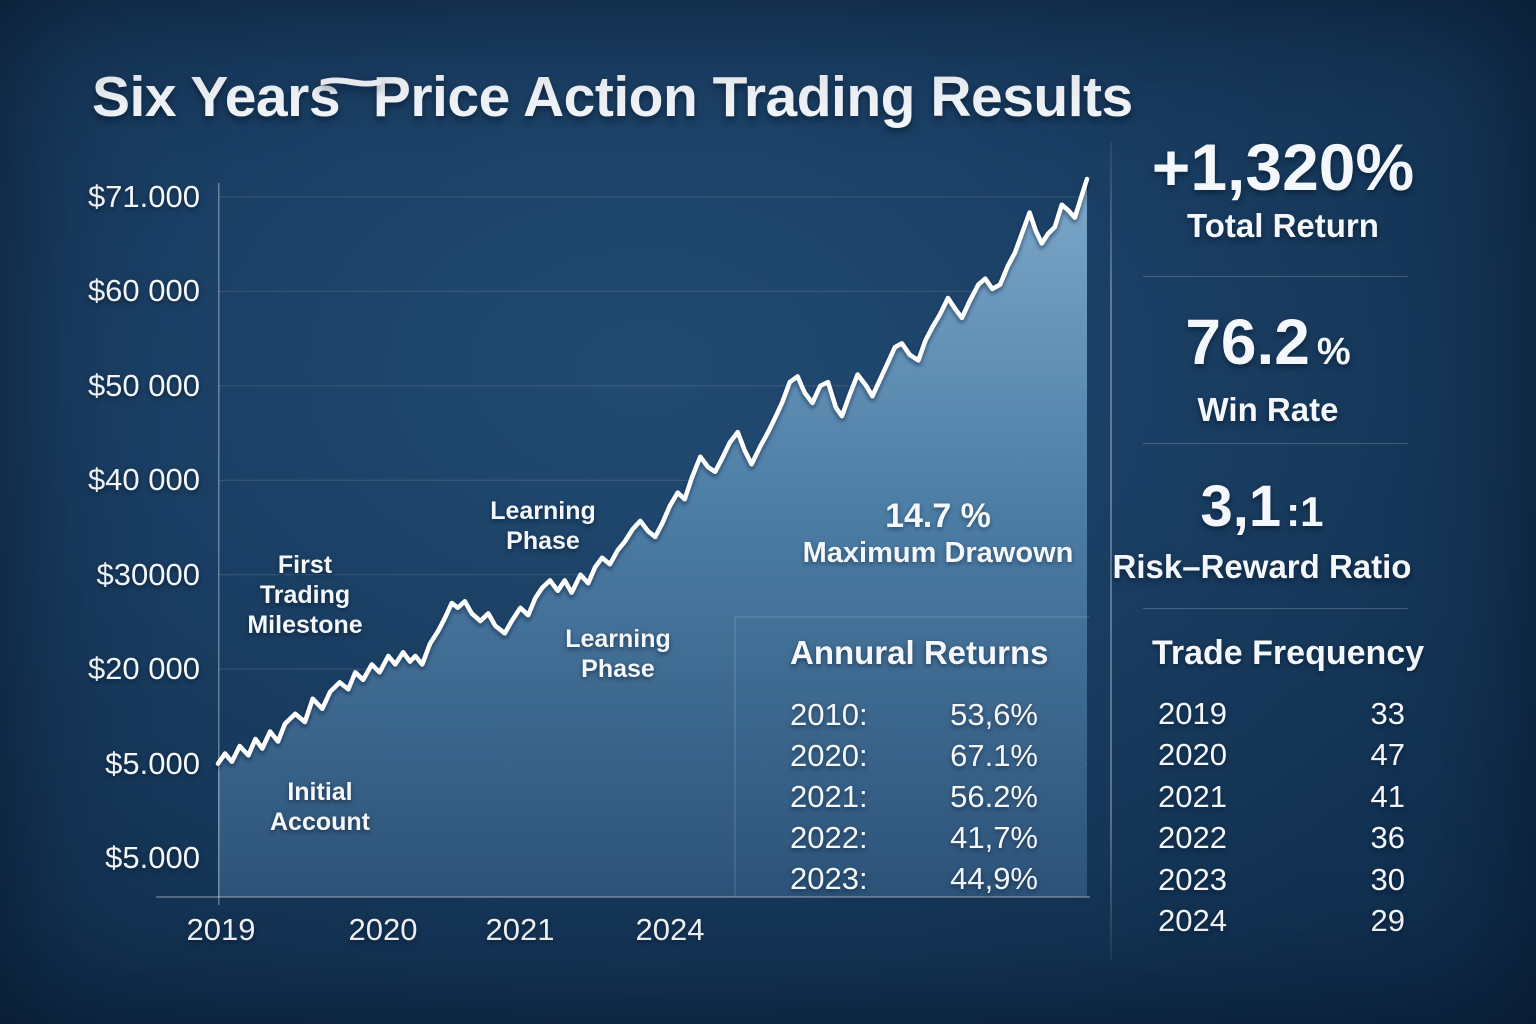 This screenshot has width=1536, height=1024. I want to click on annual-returns-value: 41,7%, so click(994, 837).